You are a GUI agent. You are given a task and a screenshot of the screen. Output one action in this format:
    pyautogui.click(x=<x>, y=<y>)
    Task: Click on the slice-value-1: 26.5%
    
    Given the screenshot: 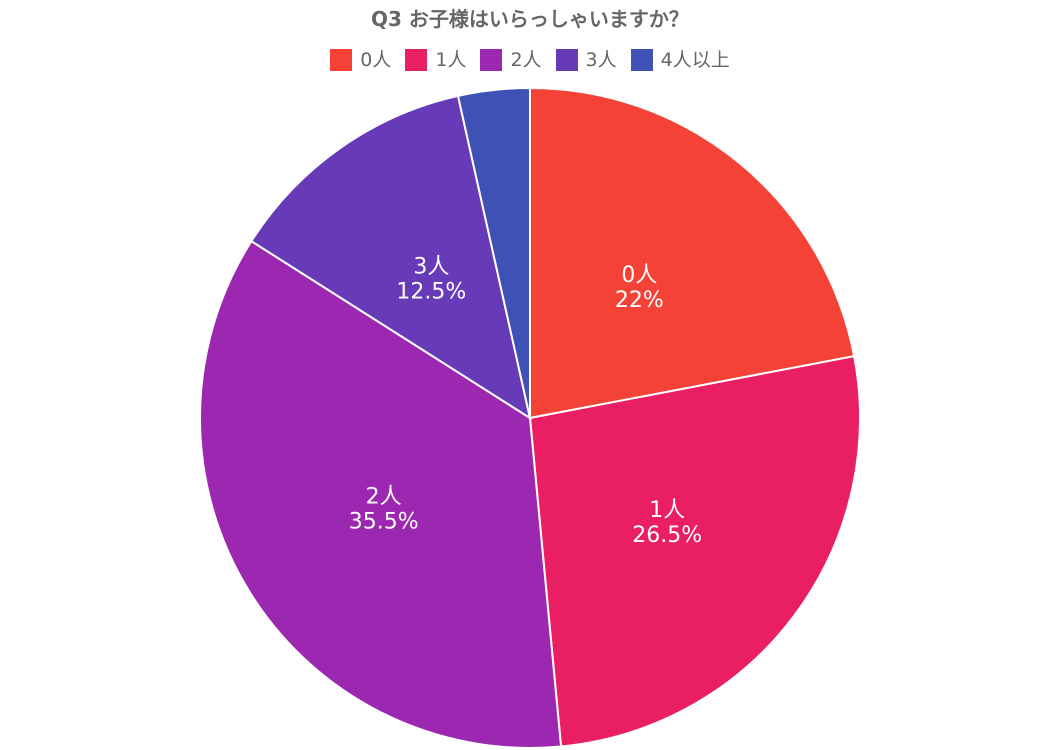 What is the action you would take?
    pyautogui.click(x=667, y=535)
    